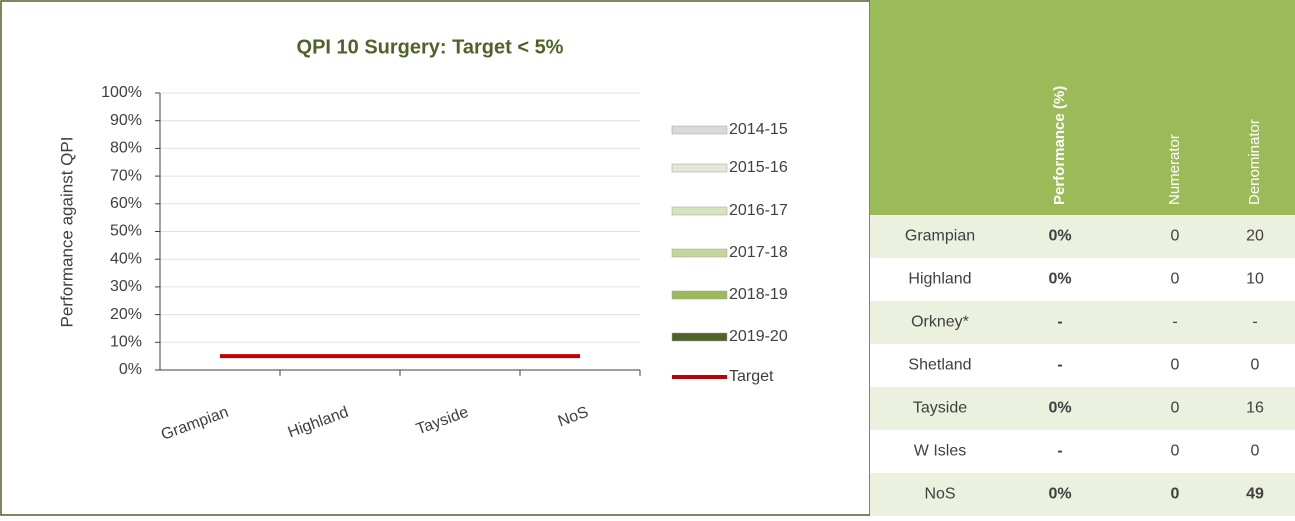 This screenshot has height=521, width=1295. I want to click on y-tick-label: 90%, so click(126, 120).